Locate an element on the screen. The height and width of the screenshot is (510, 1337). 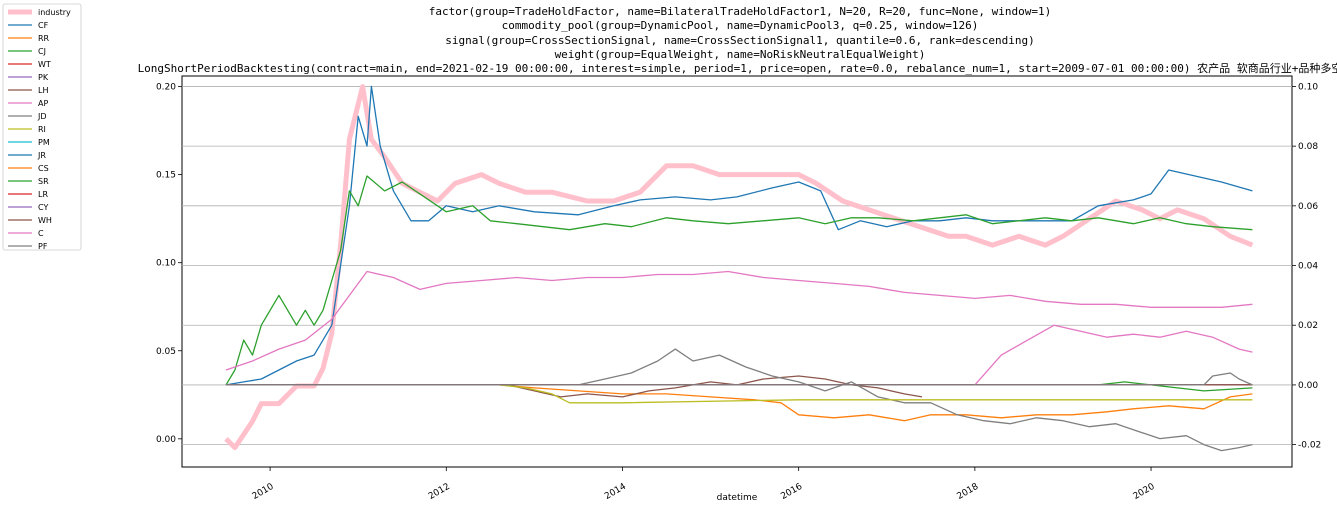
left-y-tick-label: 0.00 is located at coordinates (166, 440).